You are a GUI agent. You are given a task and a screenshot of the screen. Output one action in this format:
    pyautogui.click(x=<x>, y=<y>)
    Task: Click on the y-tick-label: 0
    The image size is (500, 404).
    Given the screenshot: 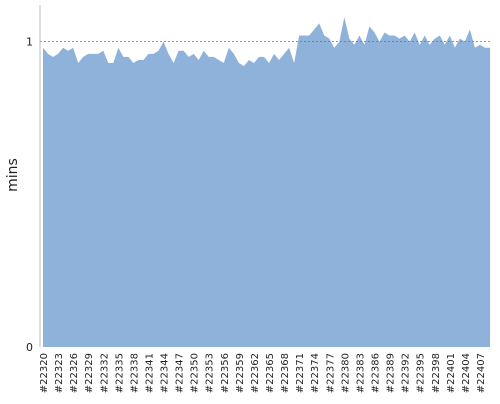 What is the action you would take?
    pyautogui.click(x=29, y=347)
    